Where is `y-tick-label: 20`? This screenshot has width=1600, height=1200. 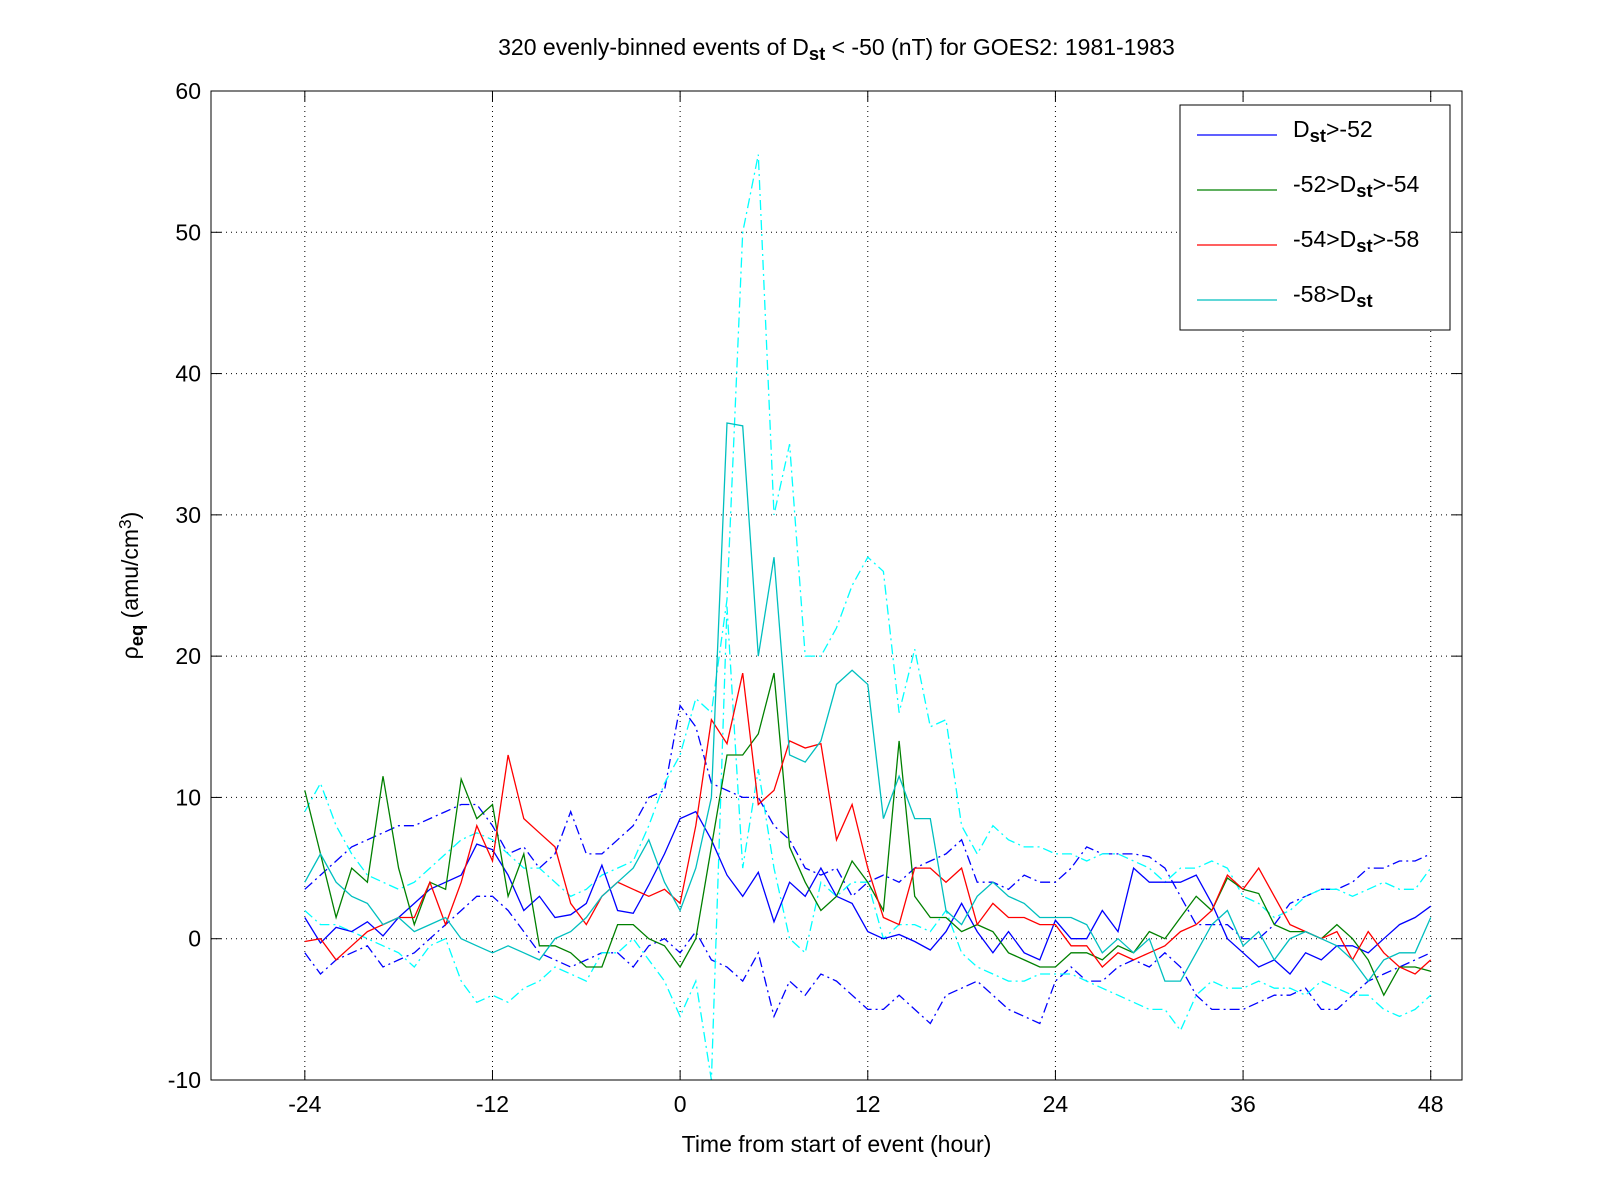 y-tick-label: 20 is located at coordinates (188, 656).